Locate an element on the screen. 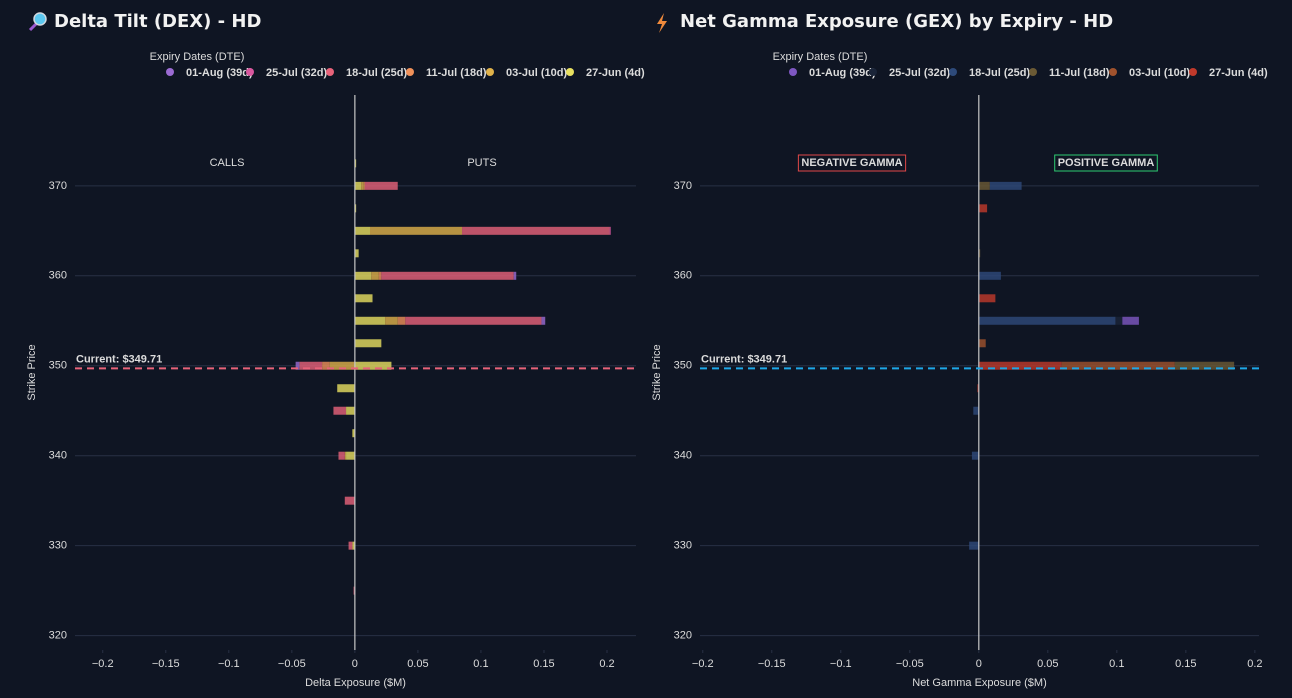  lightning-icon is located at coordinates (662, 23).